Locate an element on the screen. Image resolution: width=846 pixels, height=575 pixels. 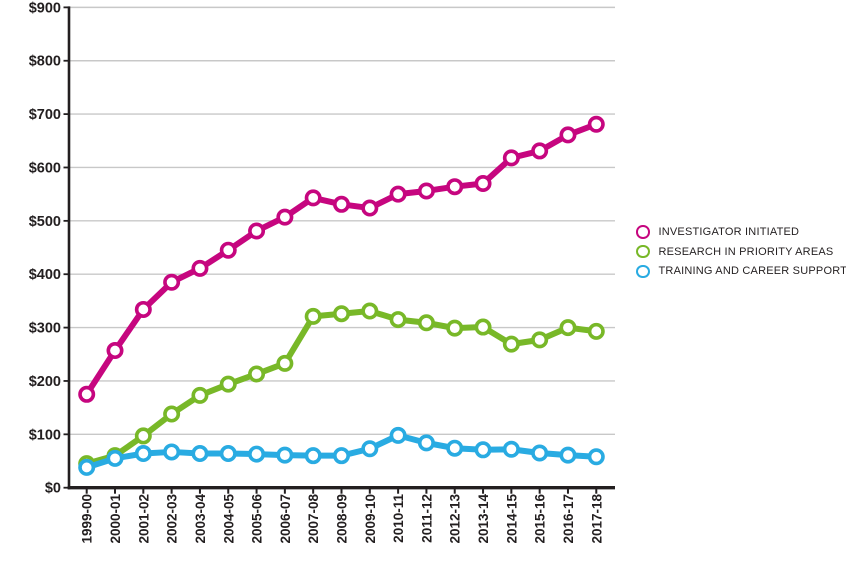
x-tick-label: 2001-02 is located at coordinates (143, 519).